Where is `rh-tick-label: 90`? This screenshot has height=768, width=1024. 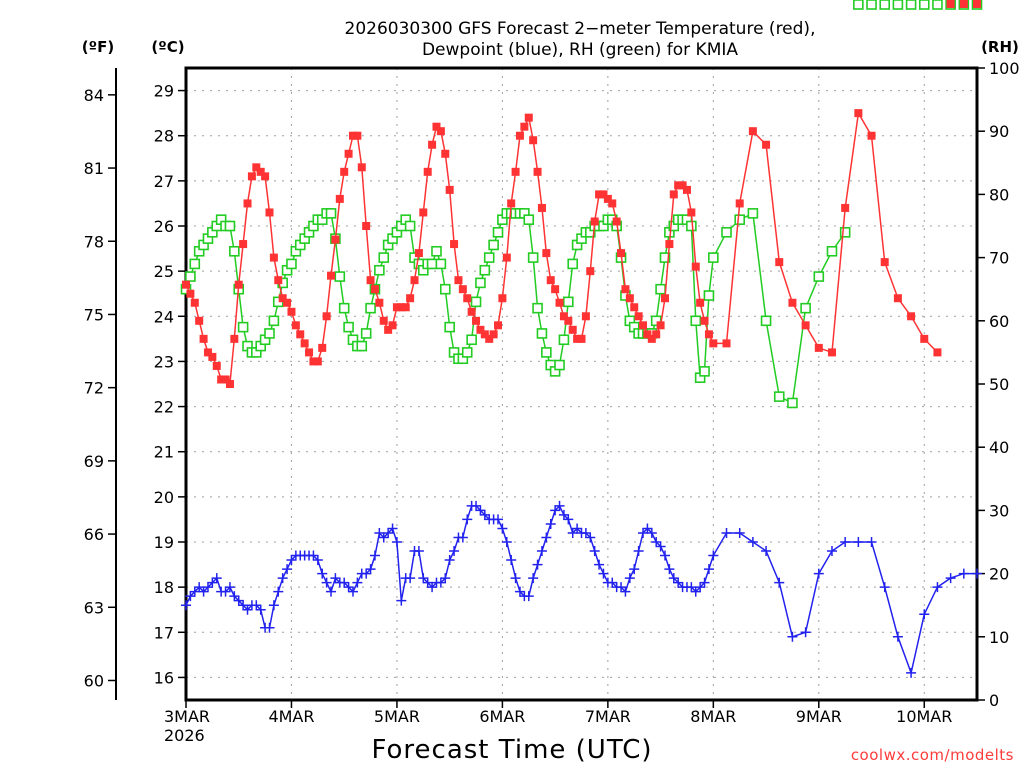
rh-tick-label: 90 is located at coordinates (999, 131).